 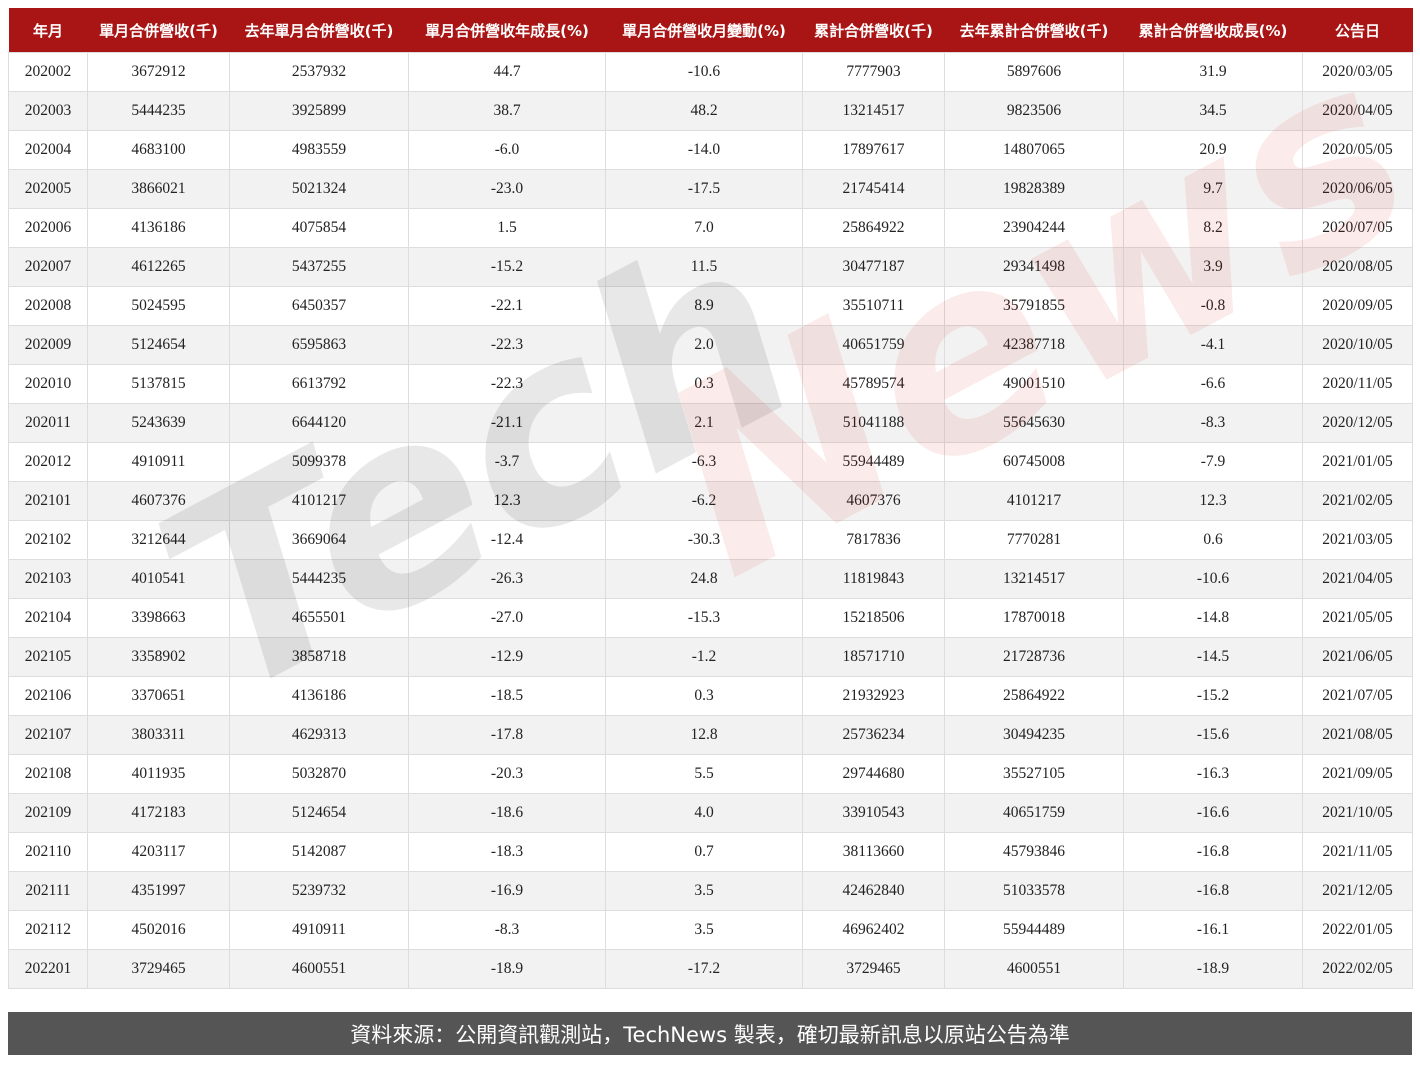 I want to click on table-cell: 8.9, so click(x=704, y=306).